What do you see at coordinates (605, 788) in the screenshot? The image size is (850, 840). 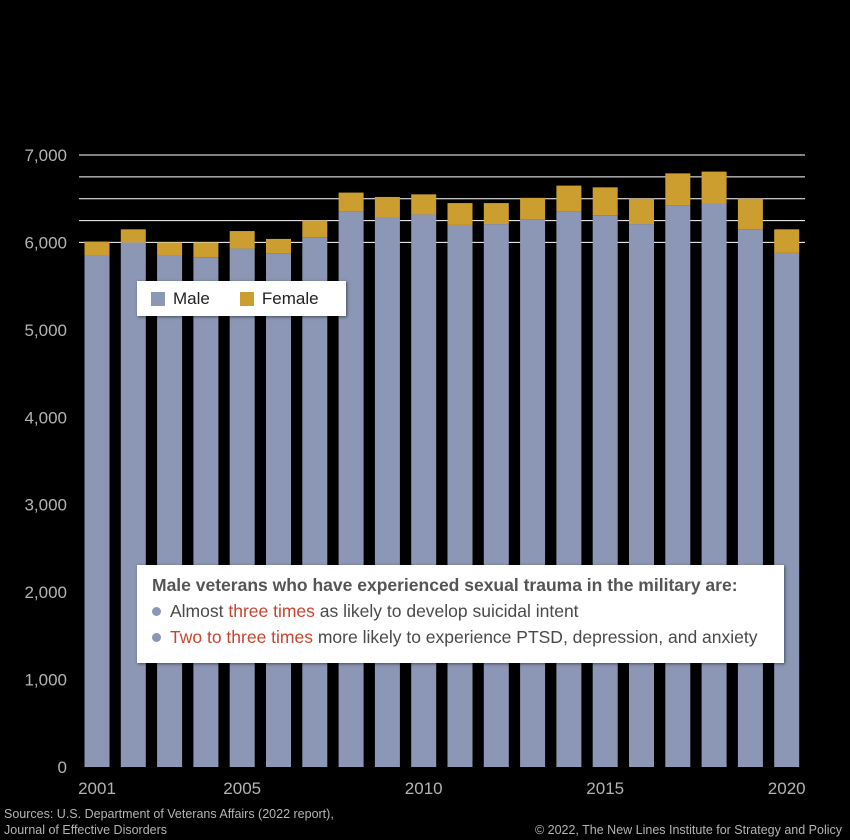 I see `x-tick-label: 2015` at bounding box center [605, 788].